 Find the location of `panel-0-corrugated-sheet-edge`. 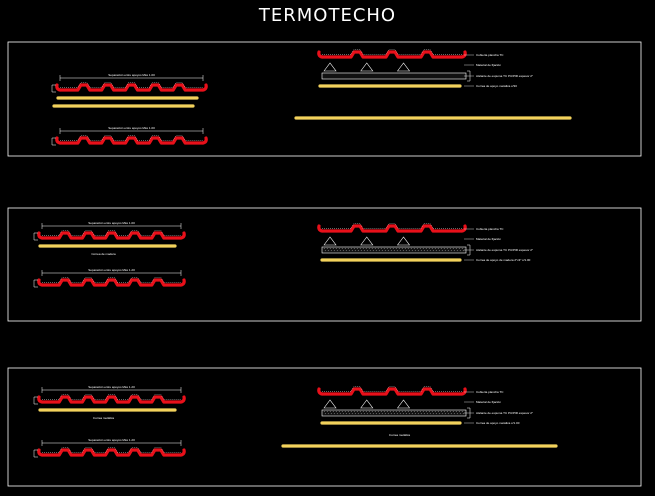

panel-0-corrugated-sheet-edge is located at coordinates (392, 52).